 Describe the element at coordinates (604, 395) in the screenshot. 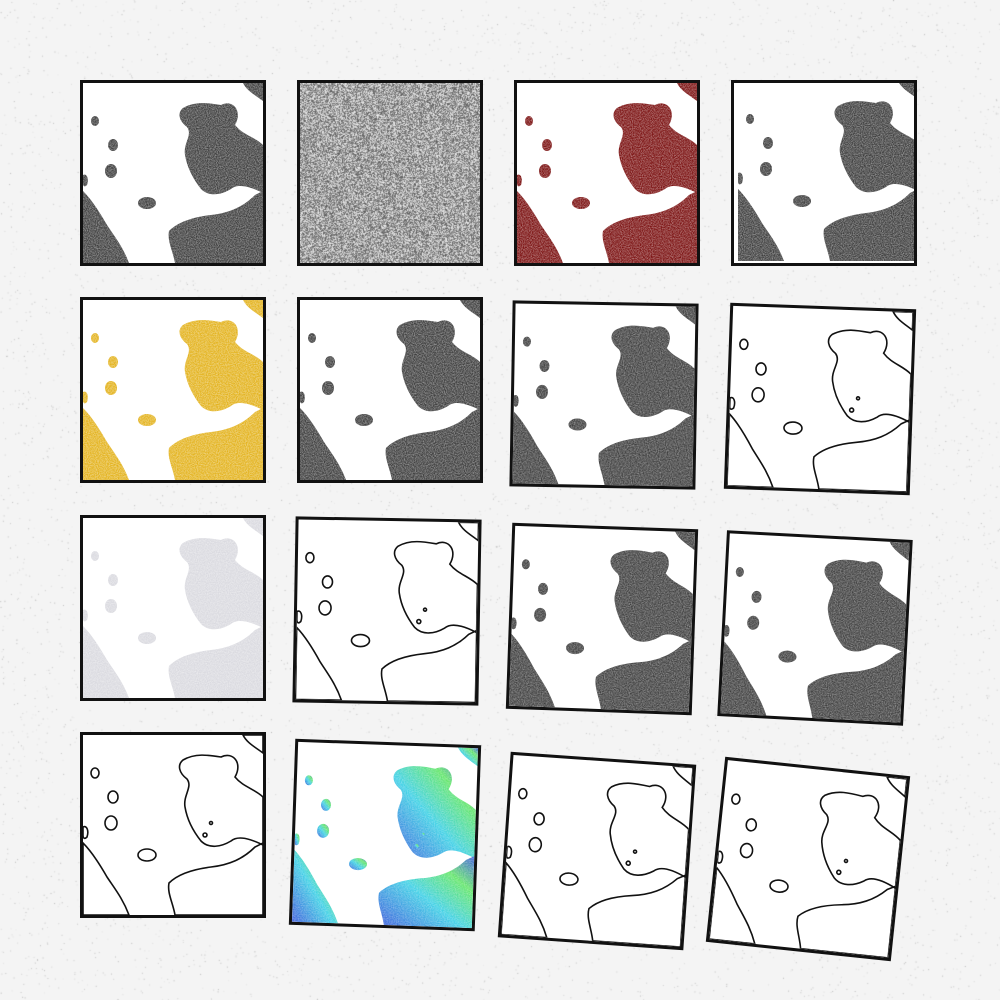

I see `tile-r2-c3` at that location.